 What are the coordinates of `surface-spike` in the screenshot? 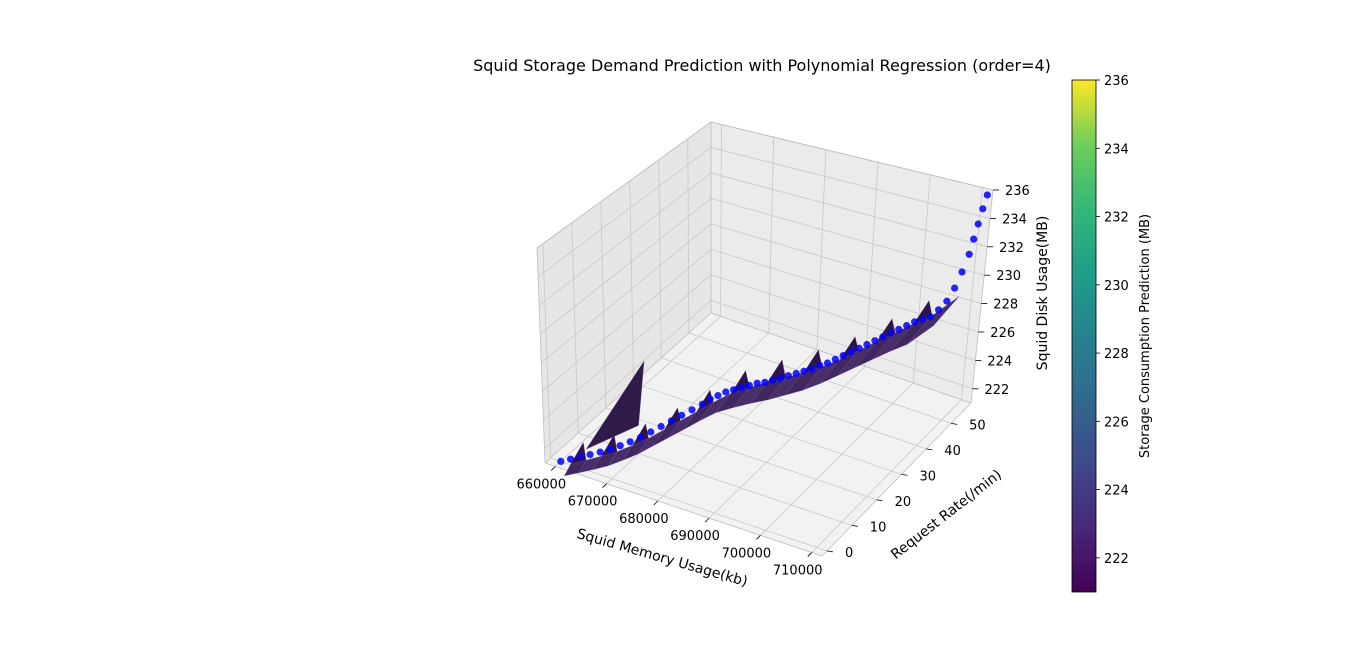 It's located at (615, 405).